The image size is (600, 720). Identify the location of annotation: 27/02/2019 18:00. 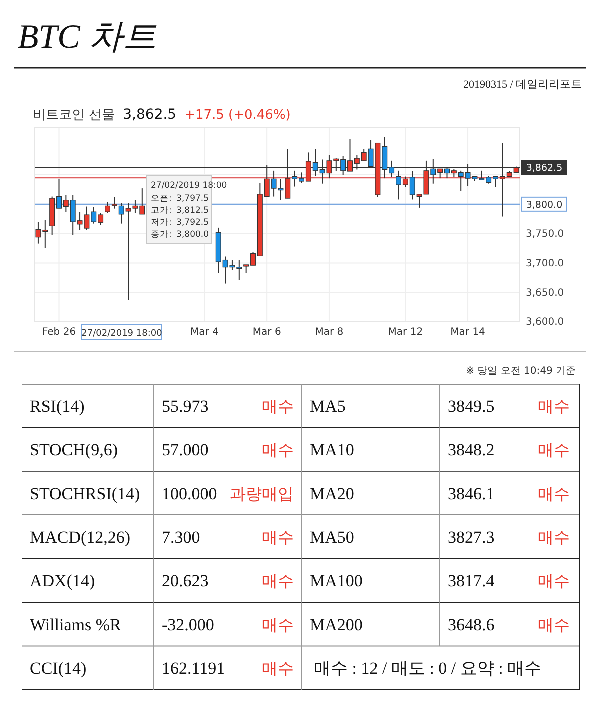
(189, 186).